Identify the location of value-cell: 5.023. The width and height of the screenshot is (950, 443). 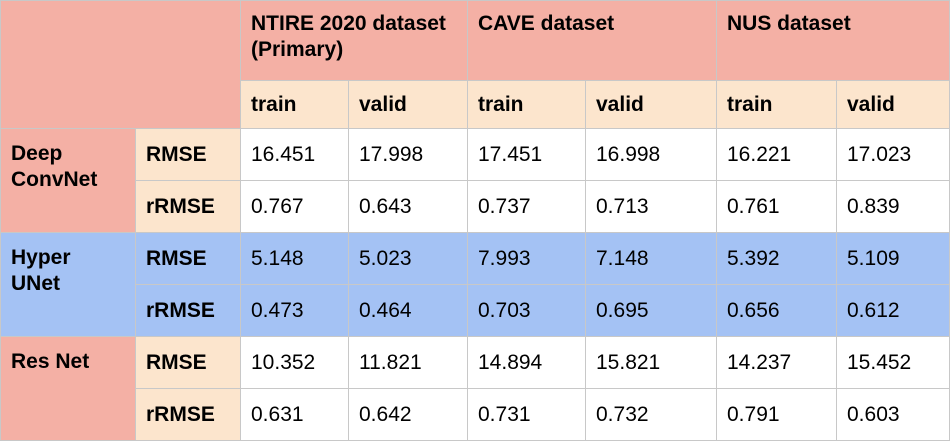
(408, 258).